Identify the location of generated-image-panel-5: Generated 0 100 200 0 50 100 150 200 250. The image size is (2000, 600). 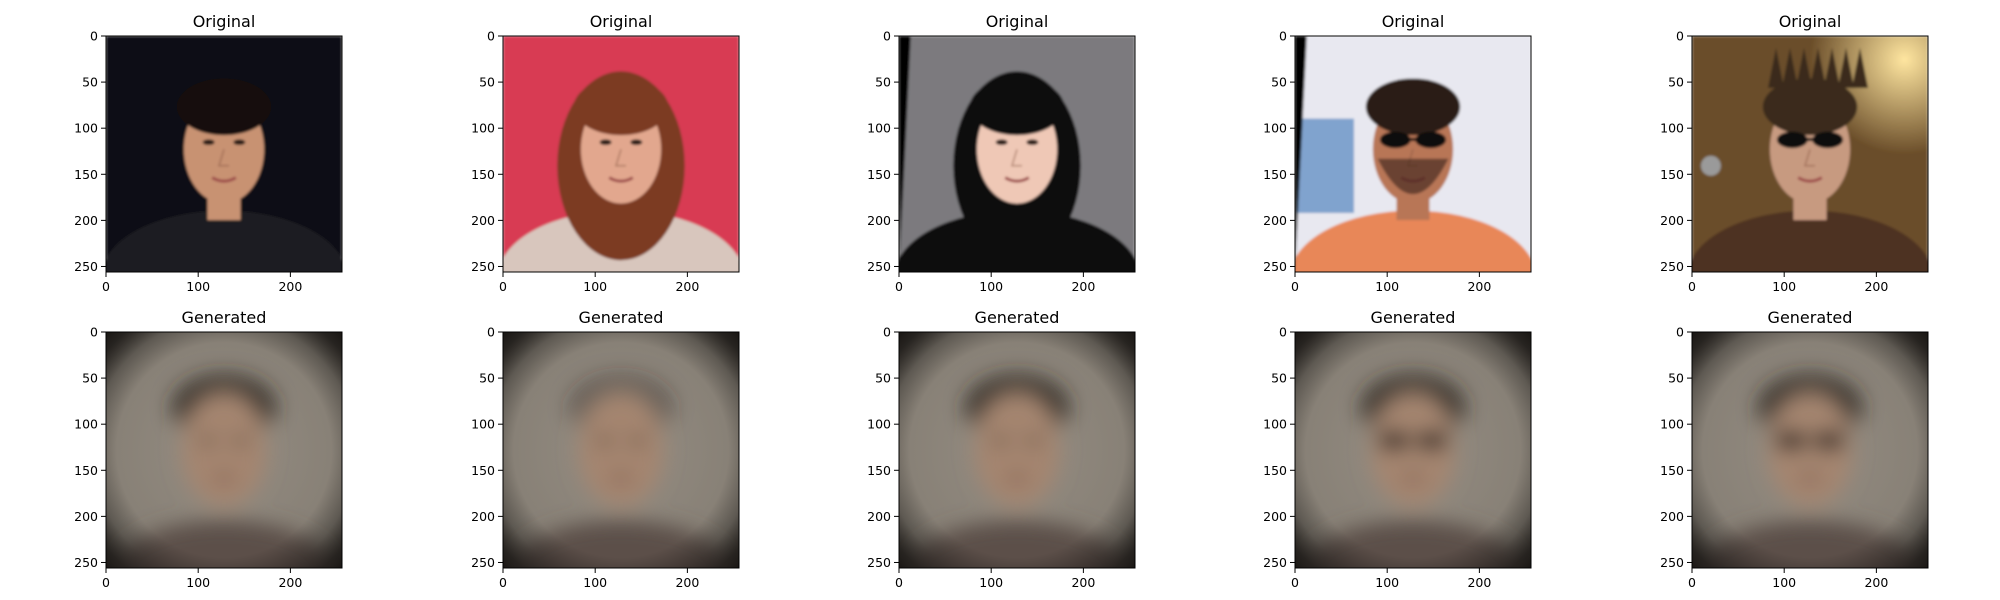
(1794, 449).